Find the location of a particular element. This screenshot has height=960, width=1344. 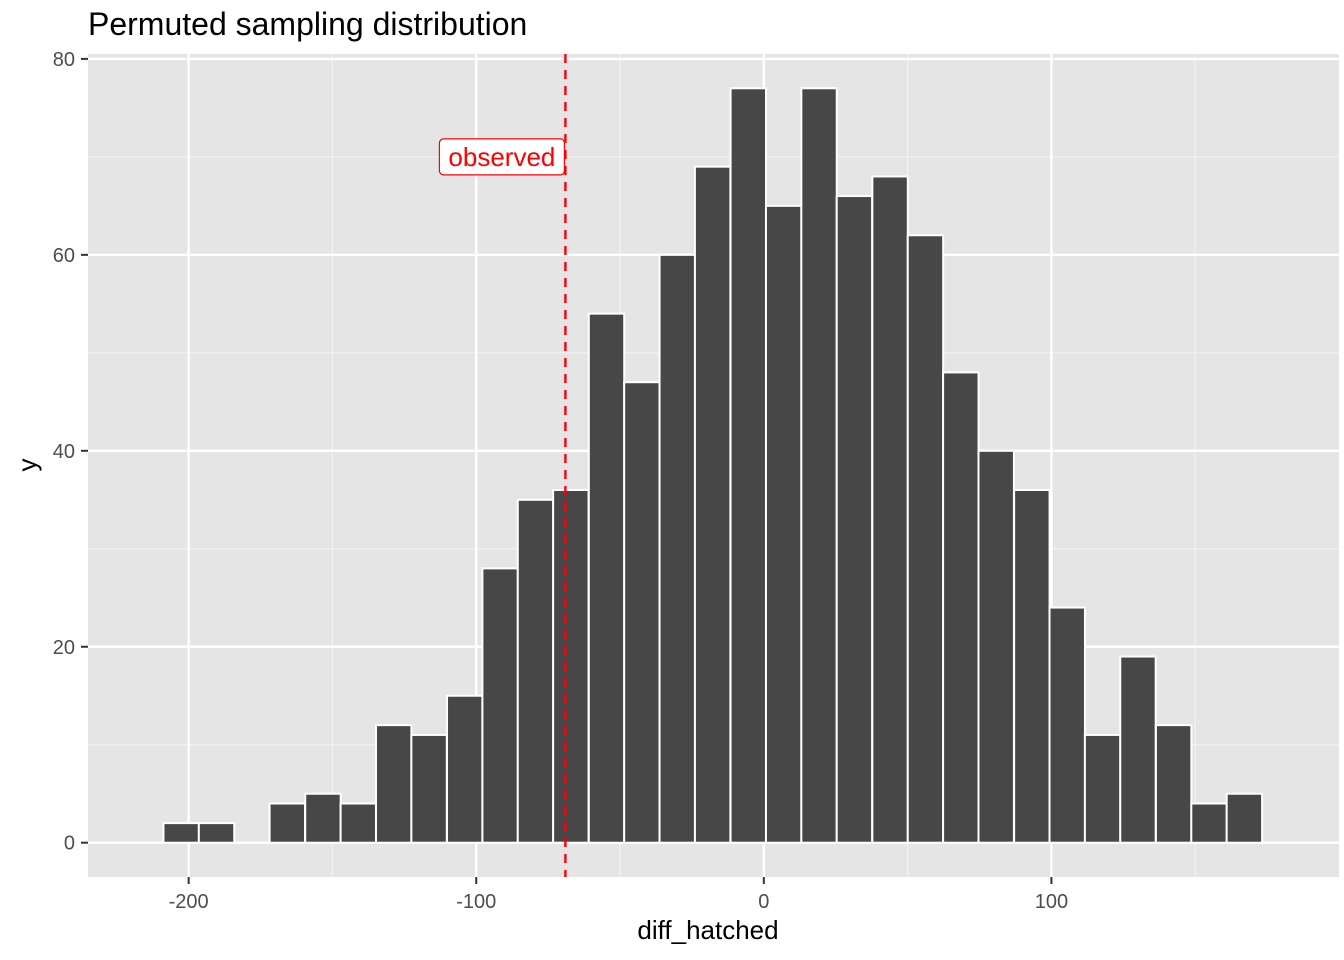

y-tick-label: 40 is located at coordinates (64, 452).